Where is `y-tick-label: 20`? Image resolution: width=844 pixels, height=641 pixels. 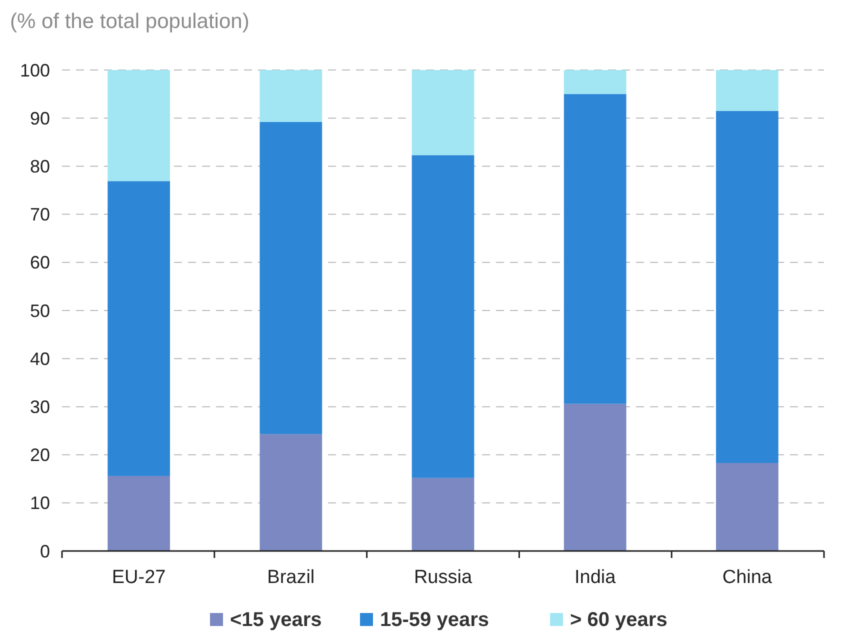 y-tick-label: 20 is located at coordinates (40, 455).